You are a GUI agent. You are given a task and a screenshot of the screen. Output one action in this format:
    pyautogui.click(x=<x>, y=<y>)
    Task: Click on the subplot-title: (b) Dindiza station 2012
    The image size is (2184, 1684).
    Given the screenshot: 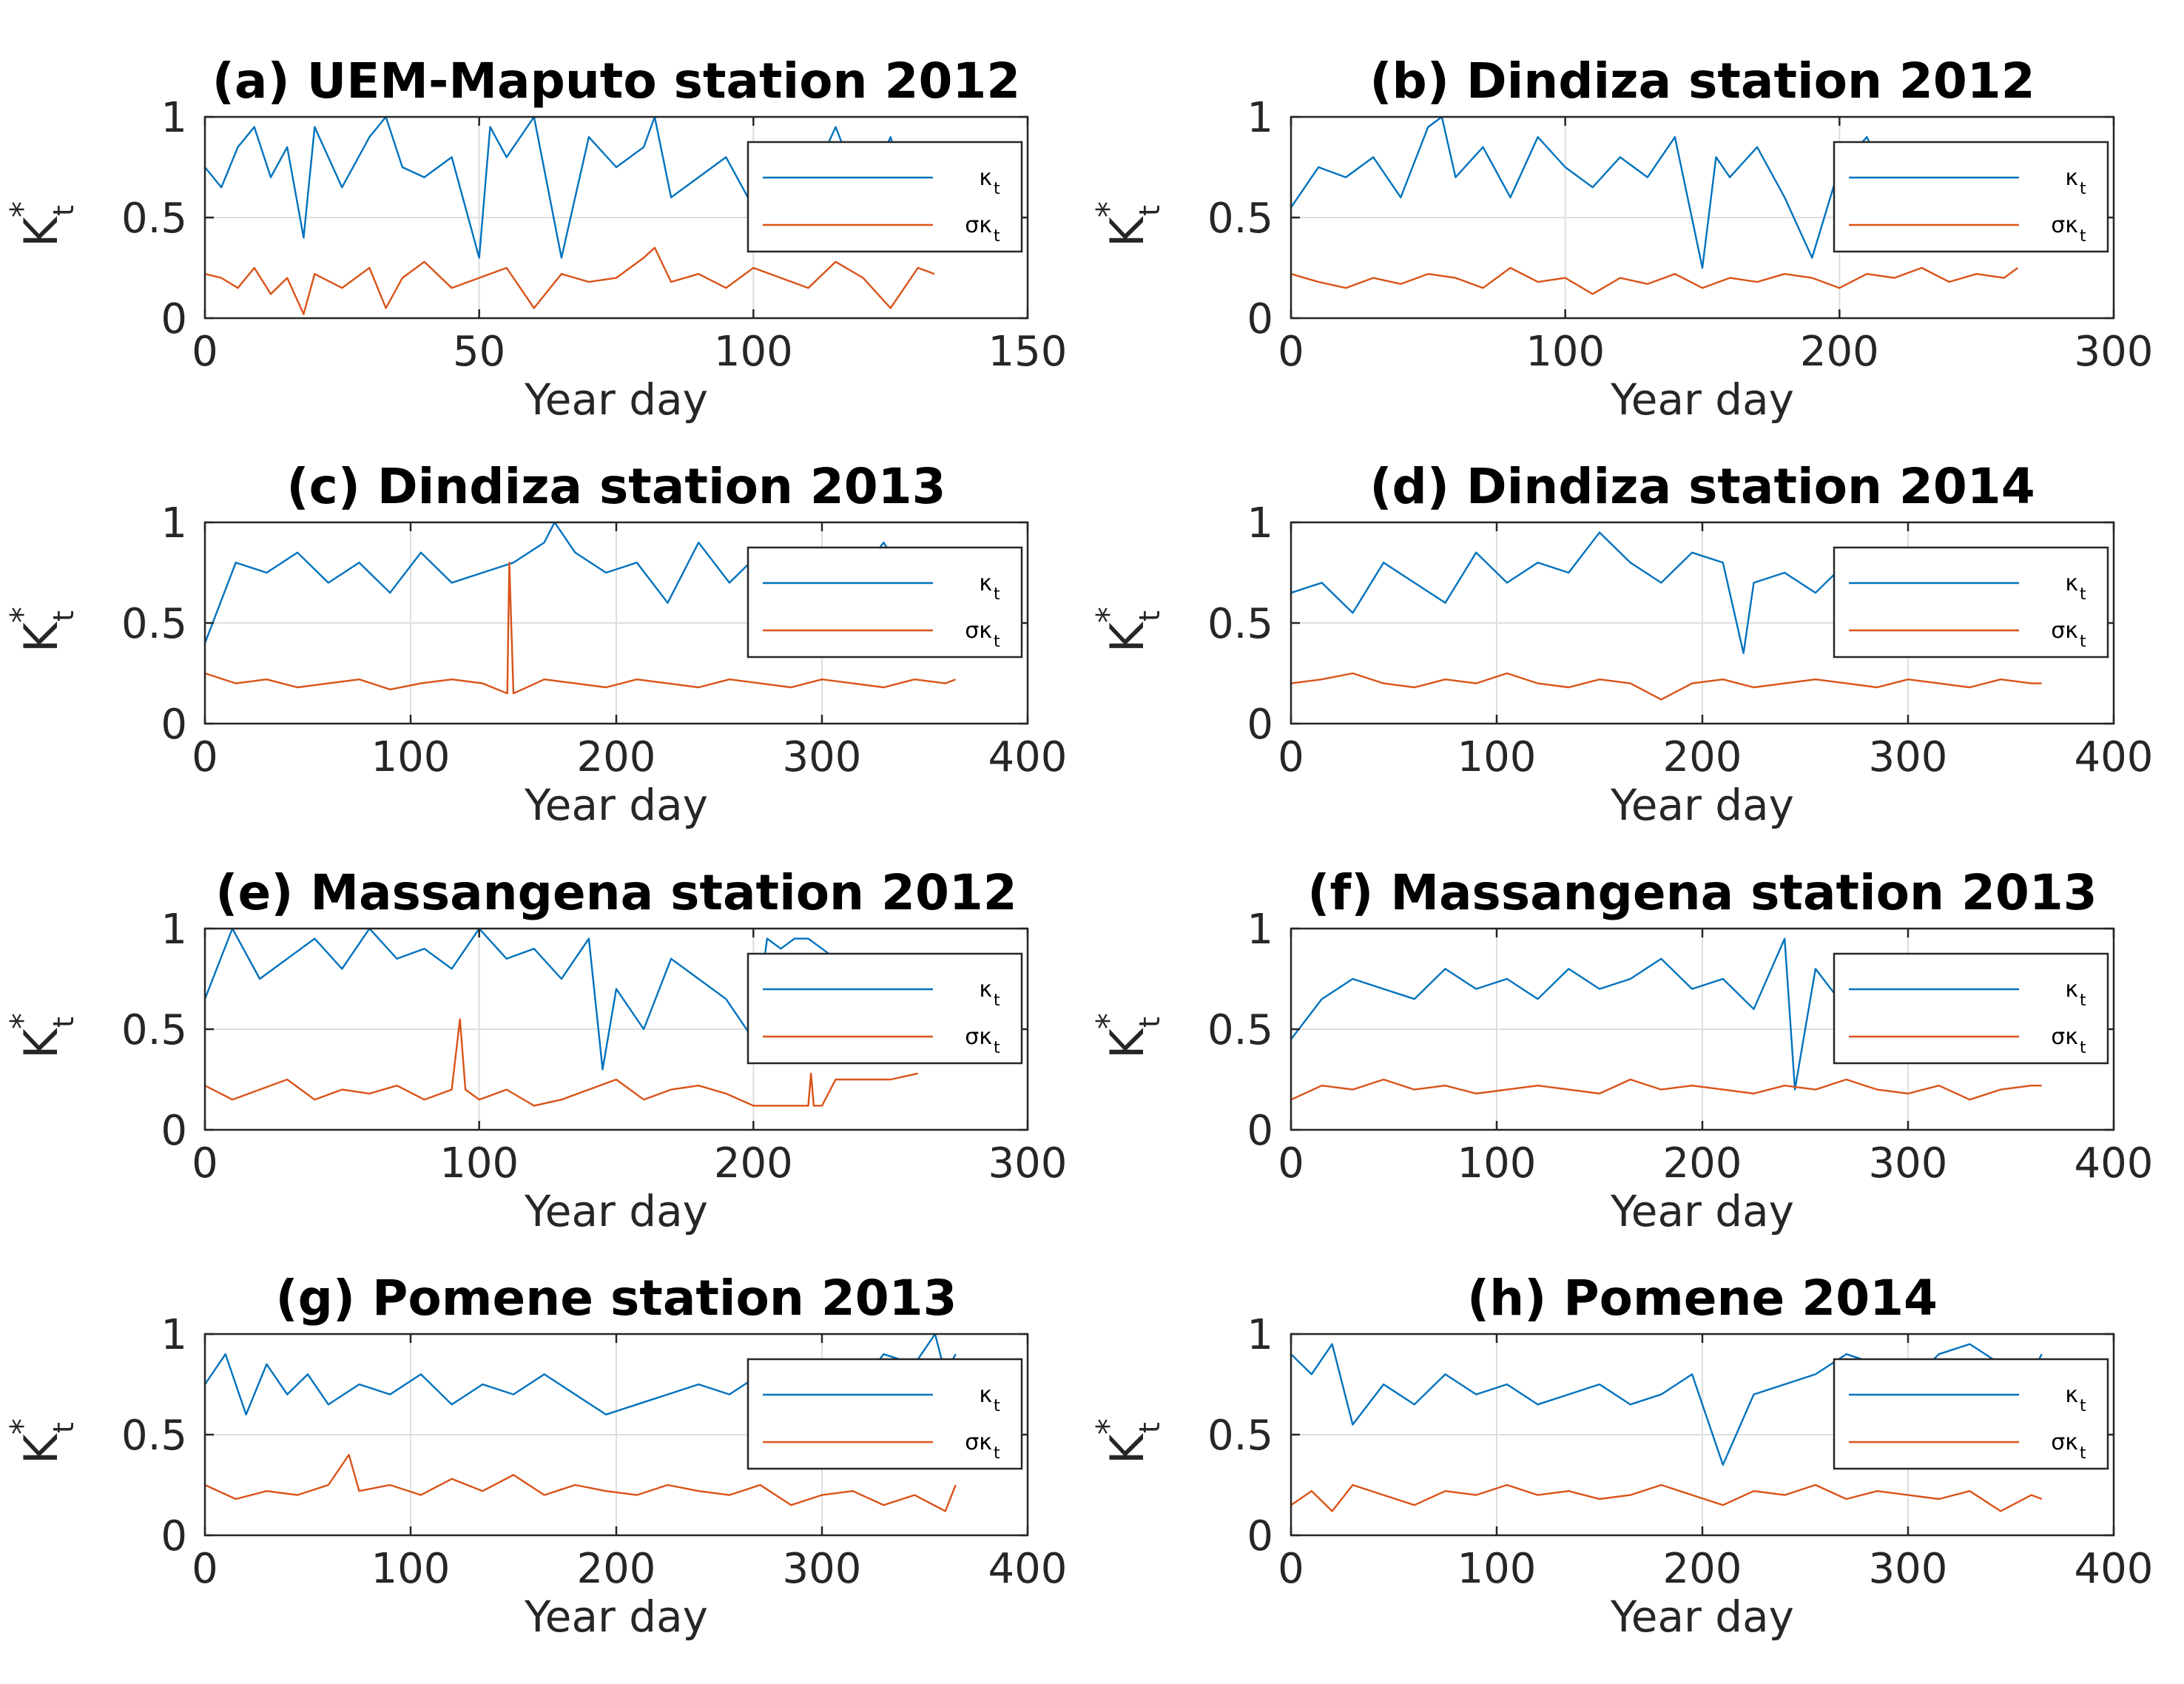 What is the action you would take?
    pyautogui.click(x=1702, y=81)
    